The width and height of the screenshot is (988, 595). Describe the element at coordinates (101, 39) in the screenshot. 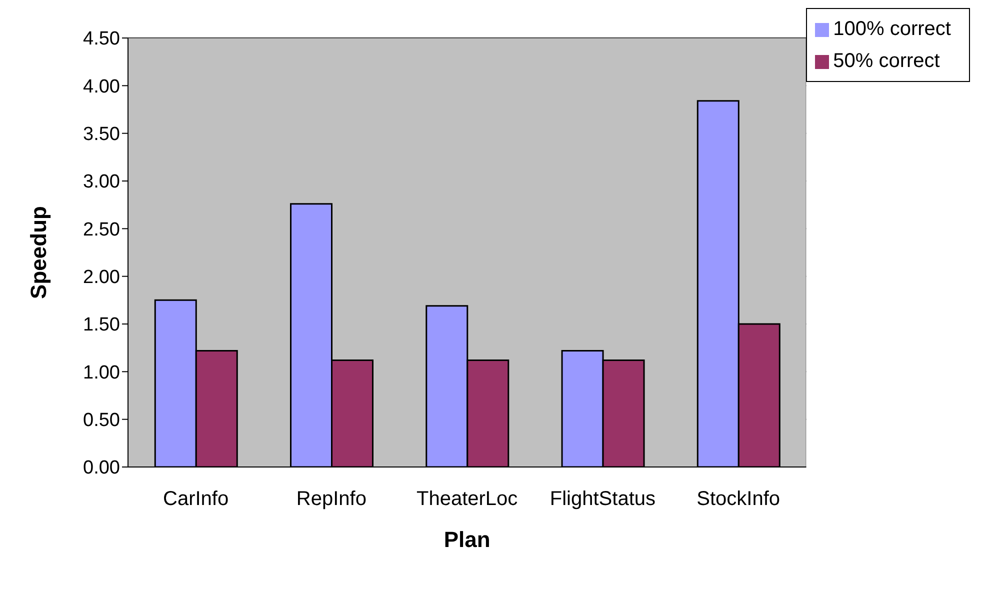

I see `y-tick-label: 4.50` at that location.